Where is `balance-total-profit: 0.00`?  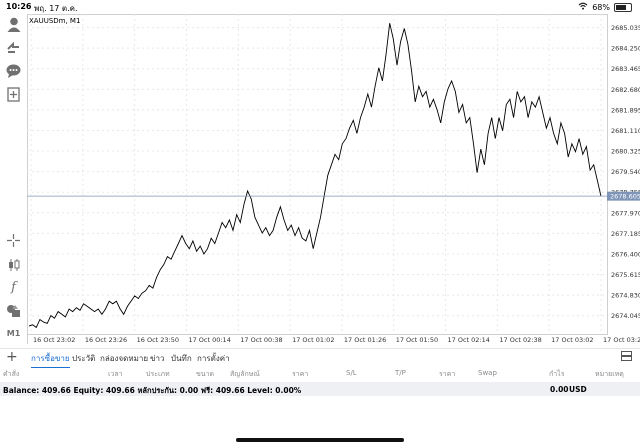 balance-total-profit: 0.00 is located at coordinates (559, 389).